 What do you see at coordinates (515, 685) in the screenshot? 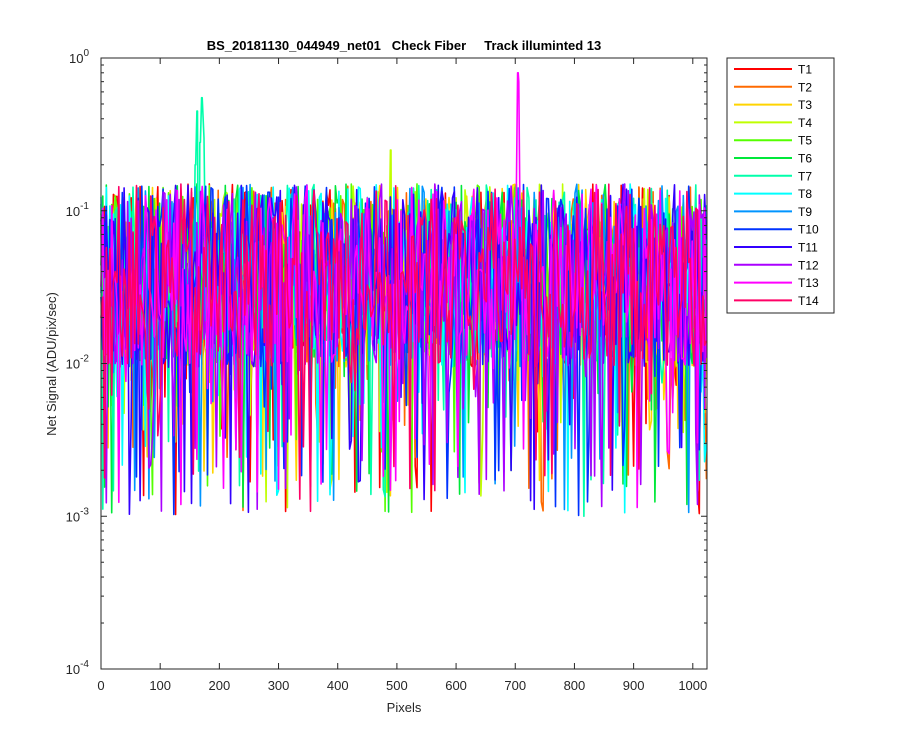
I see `x-tick-label: 700` at bounding box center [515, 685].